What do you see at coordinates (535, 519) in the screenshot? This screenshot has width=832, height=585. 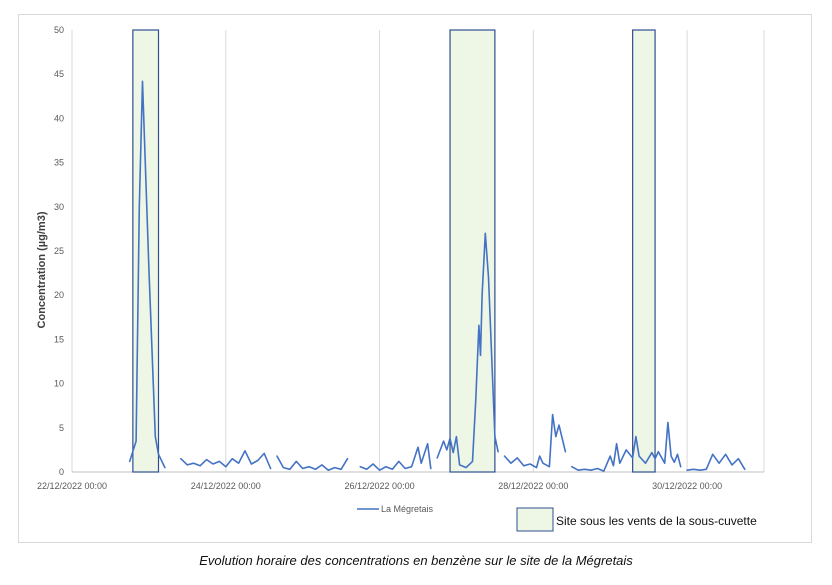 I see `legend-box-swatch` at bounding box center [535, 519].